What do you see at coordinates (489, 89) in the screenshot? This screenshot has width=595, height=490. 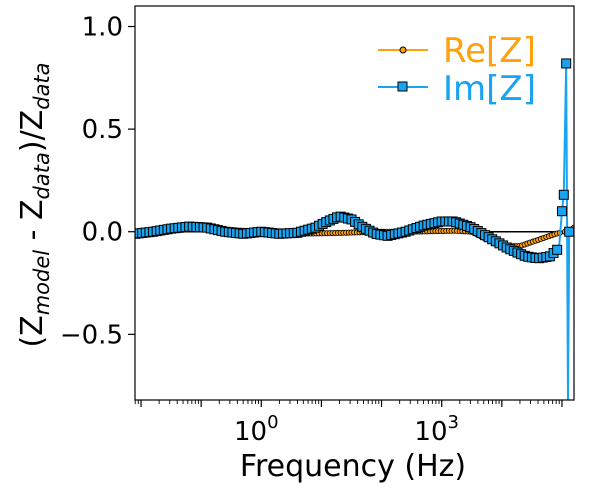 I see `legend-label-im: Im[Z]` at bounding box center [489, 89].